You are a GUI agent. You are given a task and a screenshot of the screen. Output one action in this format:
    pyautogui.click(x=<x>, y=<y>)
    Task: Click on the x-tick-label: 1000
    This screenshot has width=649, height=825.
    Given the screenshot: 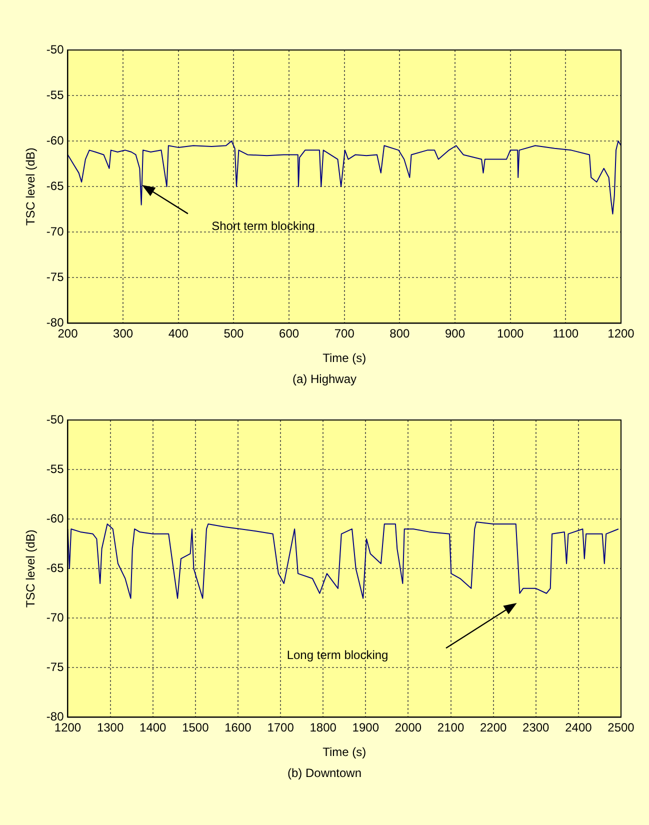 What is the action you would take?
    pyautogui.click(x=510, y=333)
    